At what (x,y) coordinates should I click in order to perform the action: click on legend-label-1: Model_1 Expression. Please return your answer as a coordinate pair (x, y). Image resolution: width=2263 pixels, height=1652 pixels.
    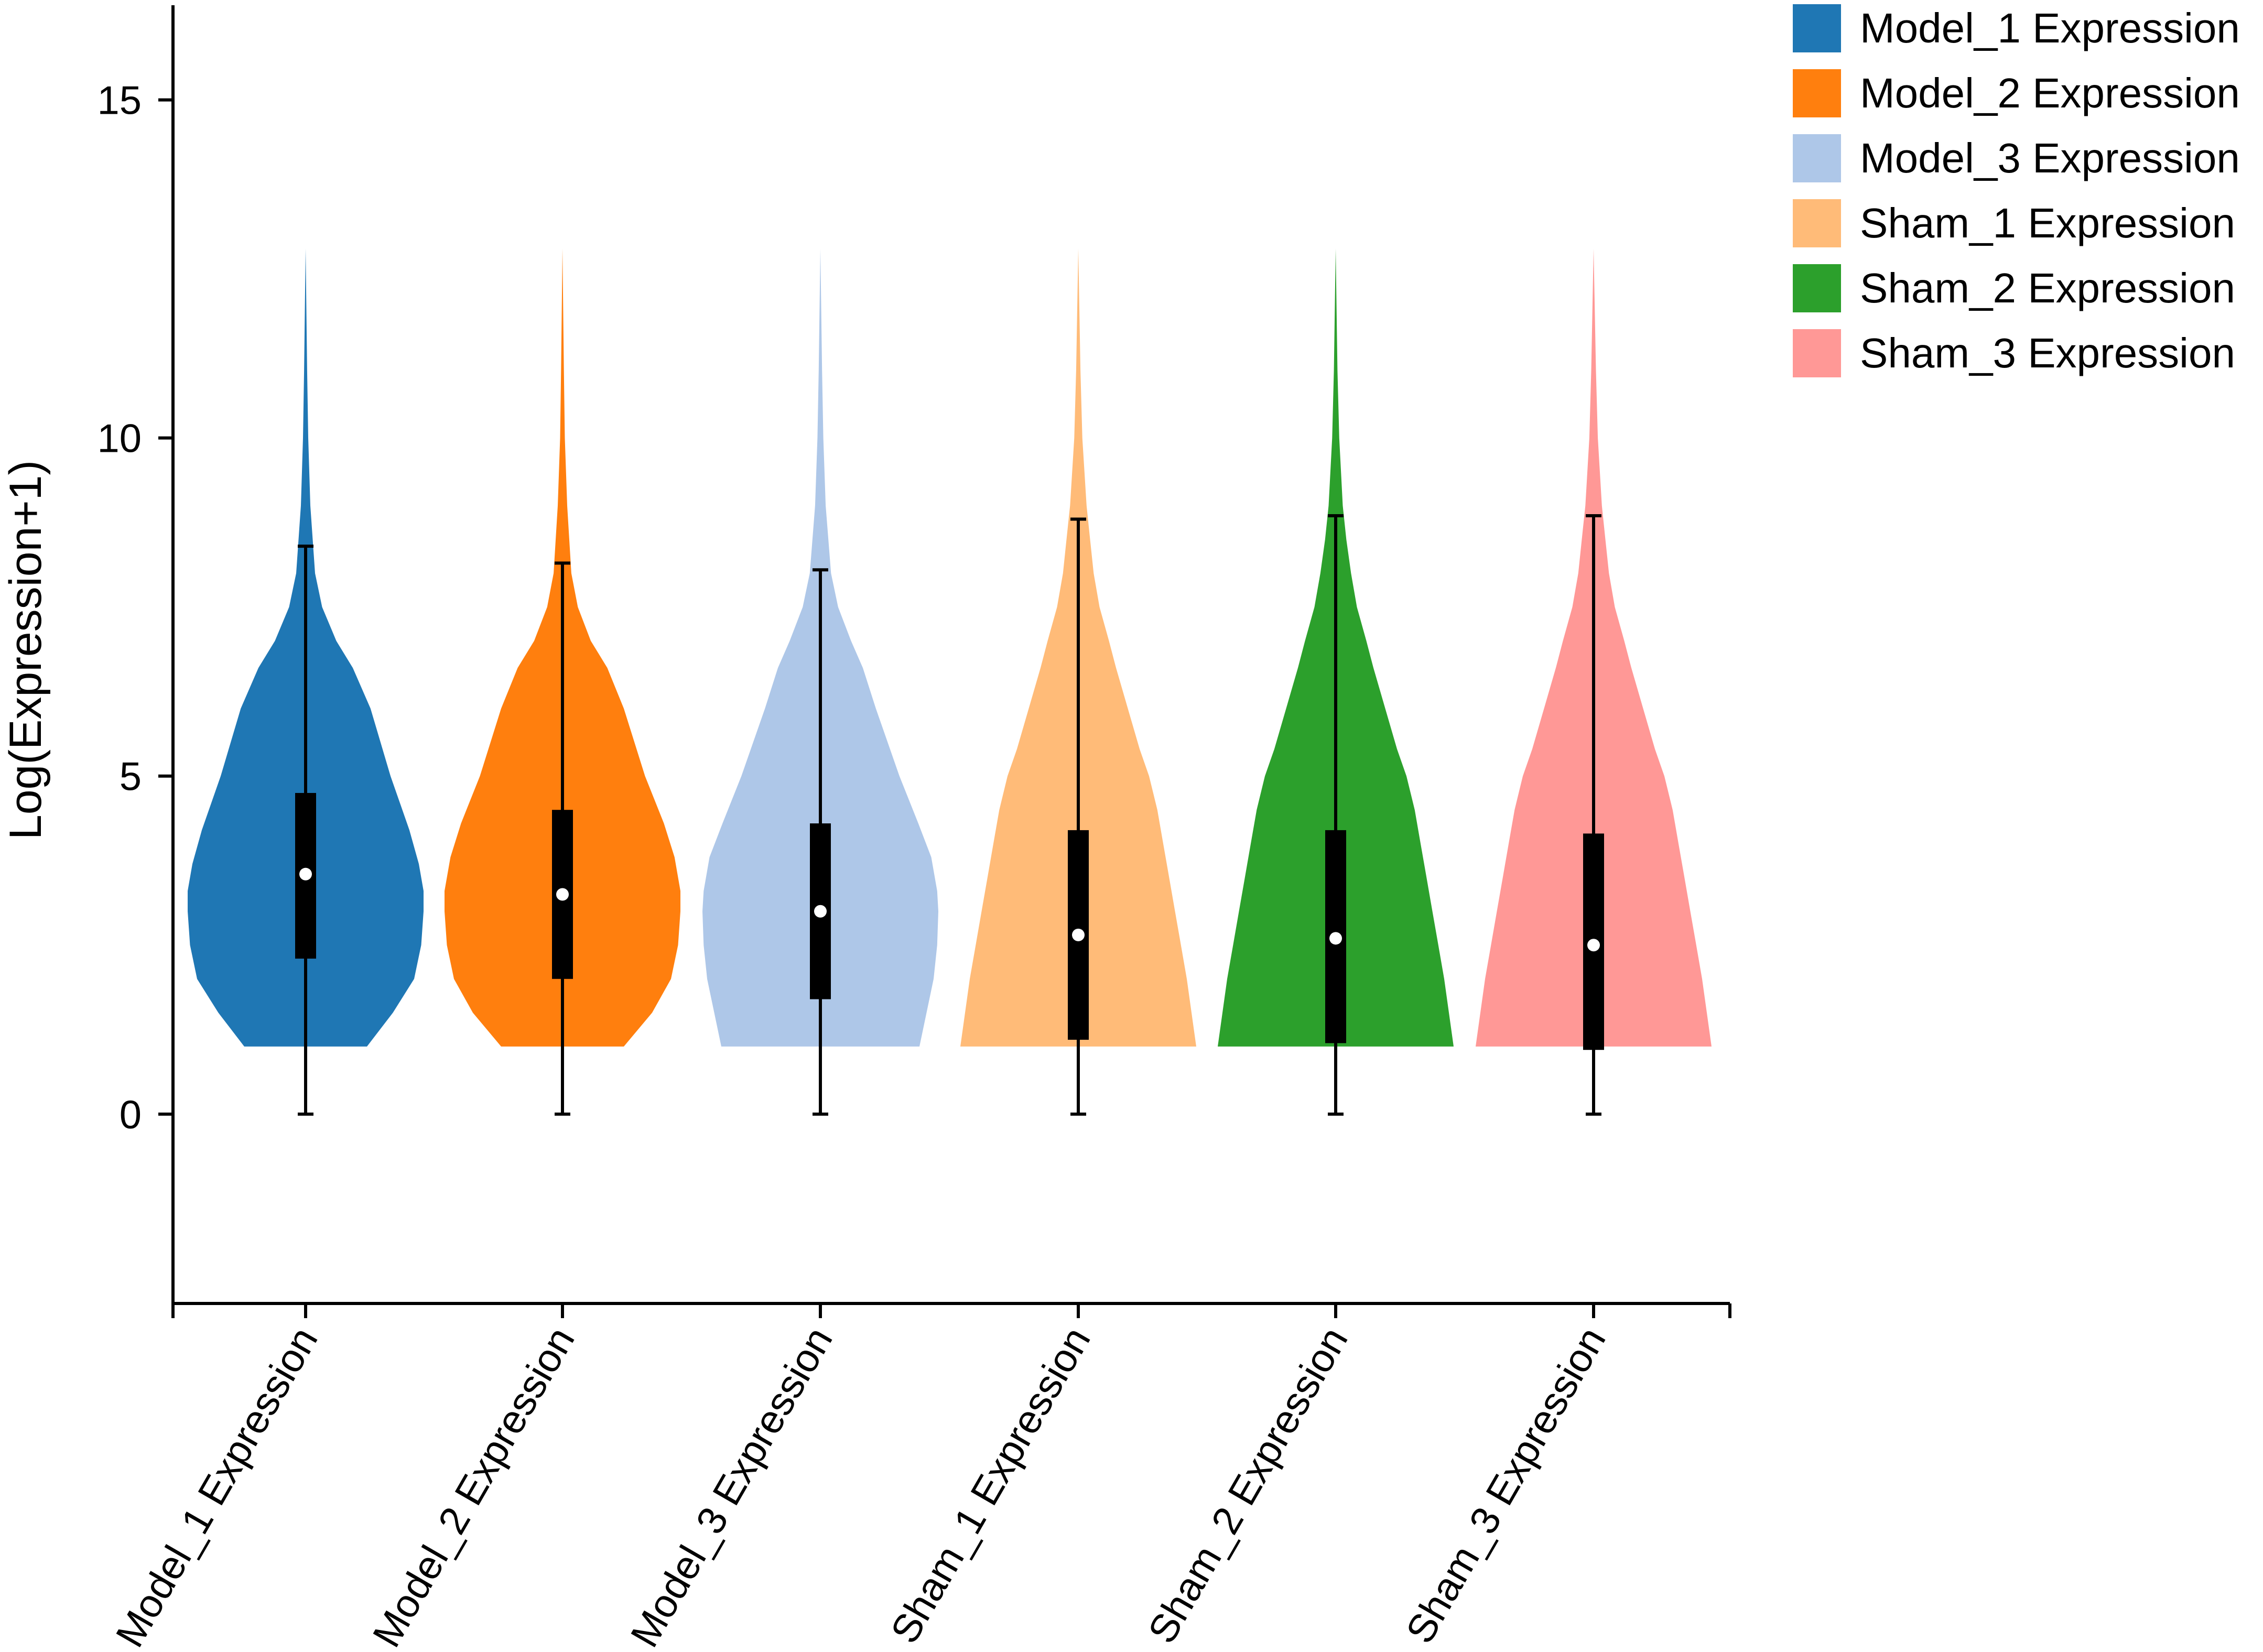
    Looking at the image, I should click on (2050, 28).